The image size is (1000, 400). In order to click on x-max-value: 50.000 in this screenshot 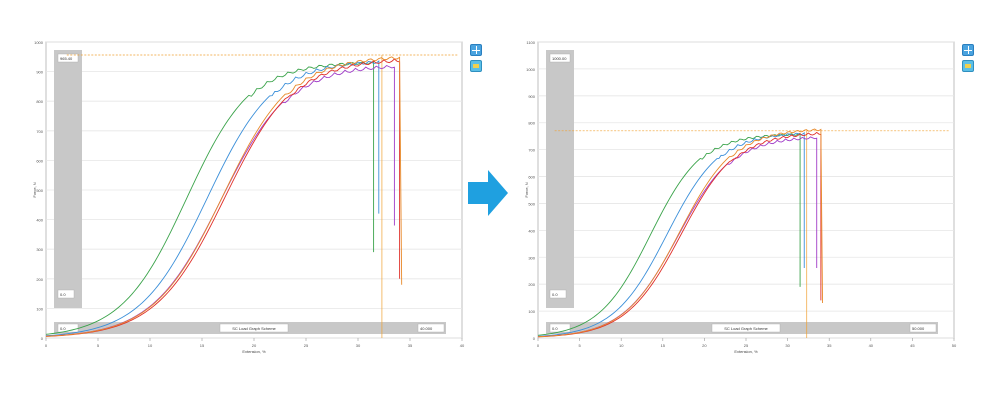, I will do `click(918, 328)`.